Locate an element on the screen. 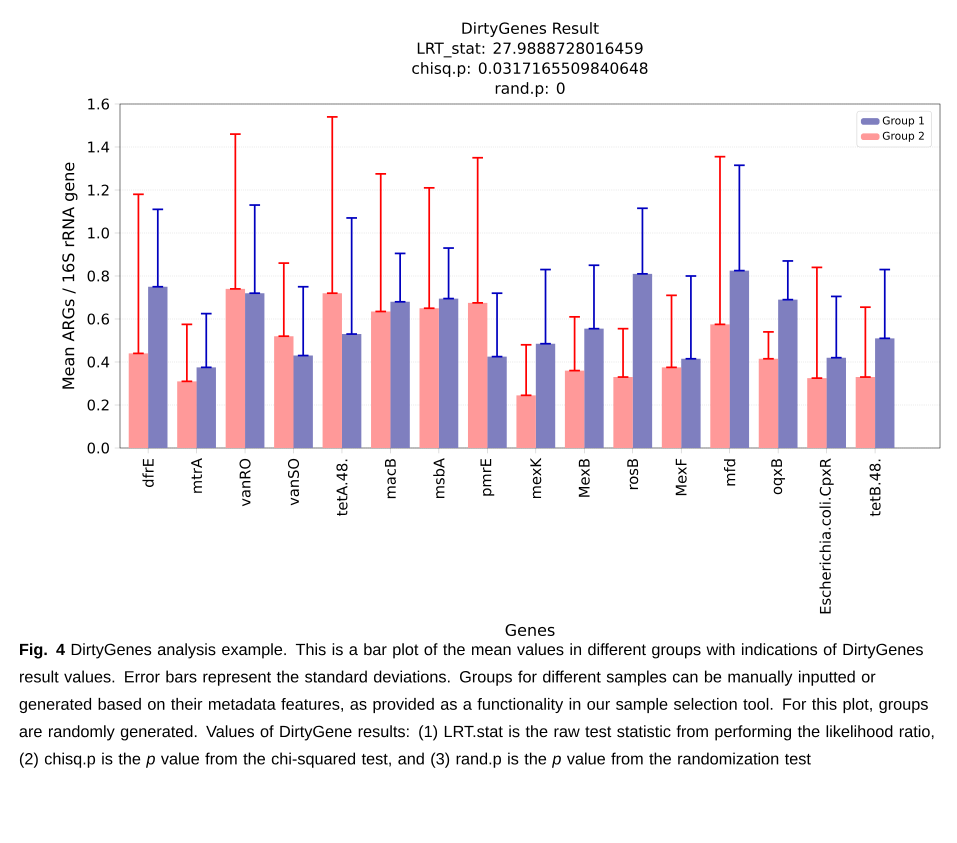 The height and width of the screenshot is (843, 957). x-tick-label: macB is located at coordinates (390, 478).